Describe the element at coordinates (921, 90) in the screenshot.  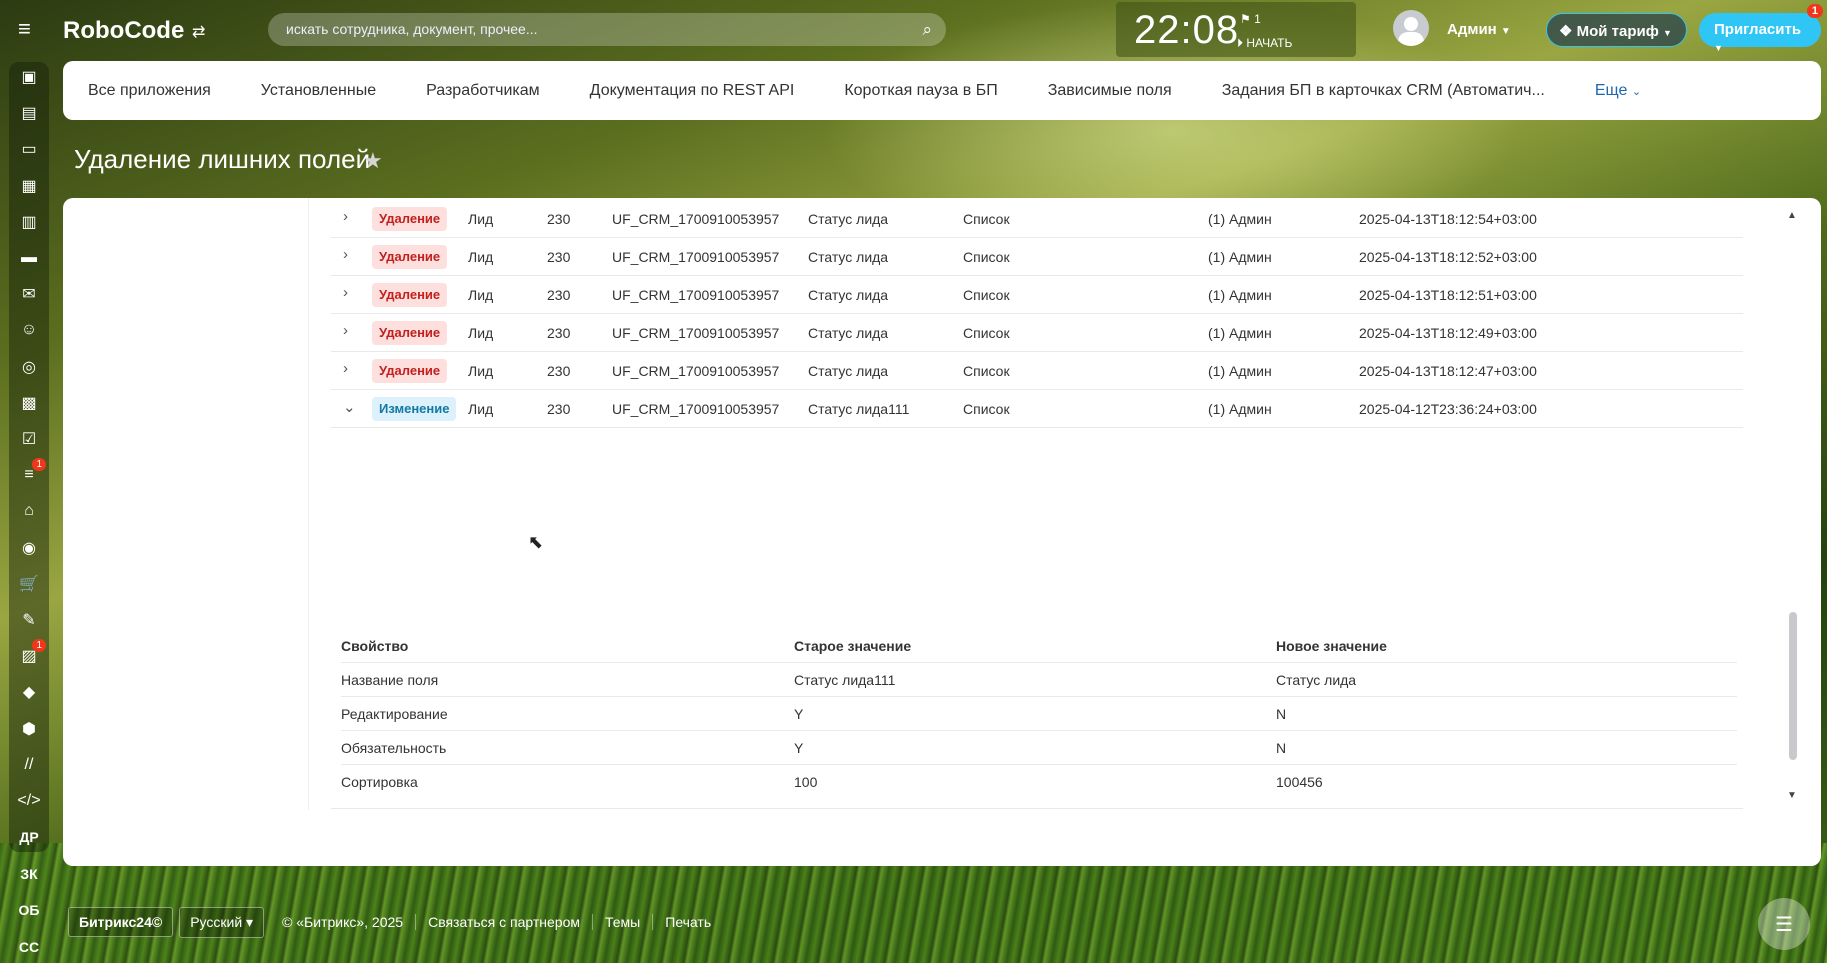
I see `top-menu-item: Короткая пауза в БП` at that location.